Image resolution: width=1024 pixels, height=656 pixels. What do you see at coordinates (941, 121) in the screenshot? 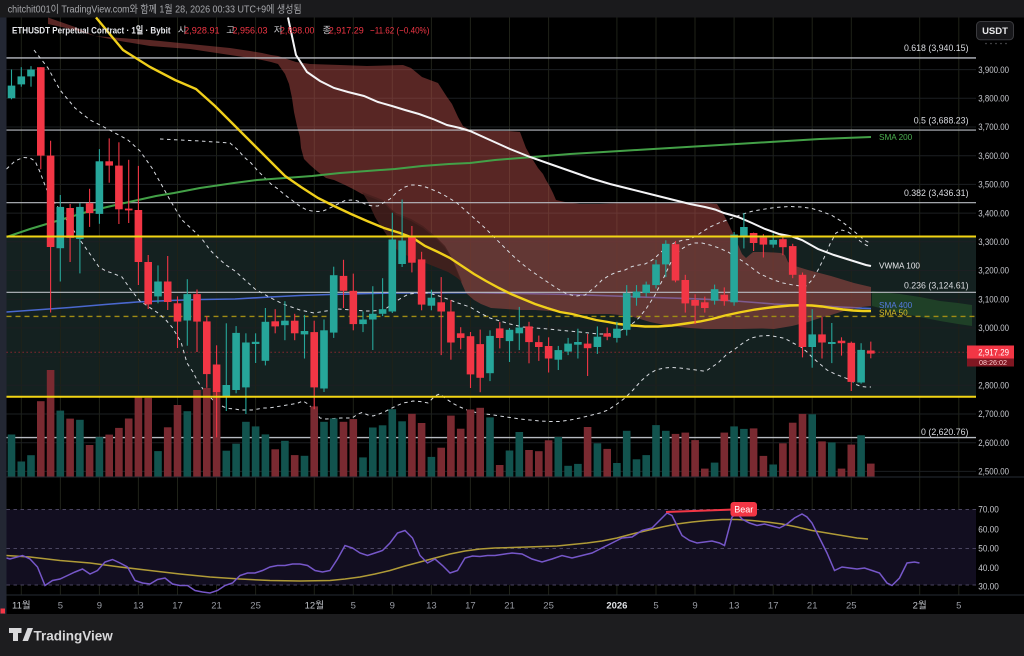
I see `svg-text: 0.5 (3,688.23)` at bounding box center [941, 121].